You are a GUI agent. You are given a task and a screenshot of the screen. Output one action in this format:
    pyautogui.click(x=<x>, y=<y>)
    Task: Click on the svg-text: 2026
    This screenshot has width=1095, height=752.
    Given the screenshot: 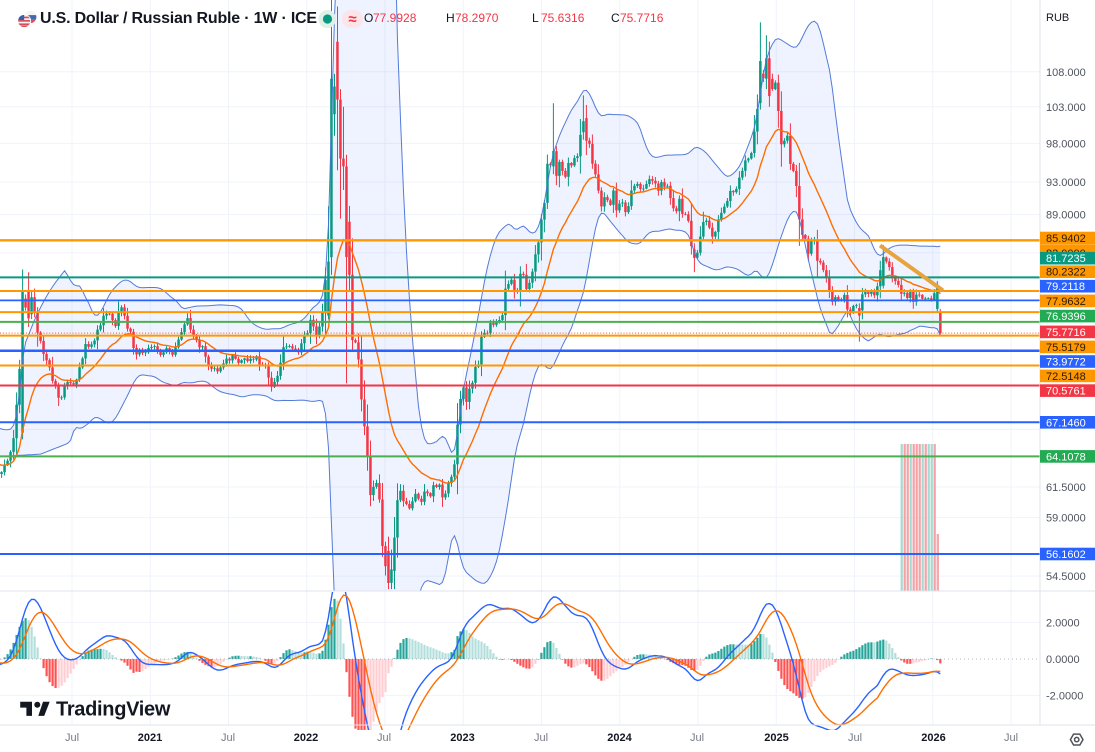 What is the action you would take?
    pyautogui.click(x=933, y=738)
    